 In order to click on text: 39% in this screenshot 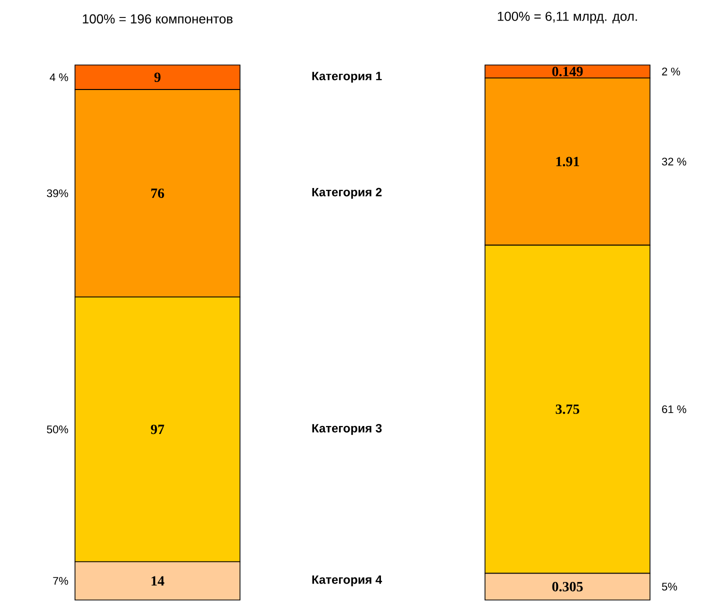, I will do `click(57, 193)`.